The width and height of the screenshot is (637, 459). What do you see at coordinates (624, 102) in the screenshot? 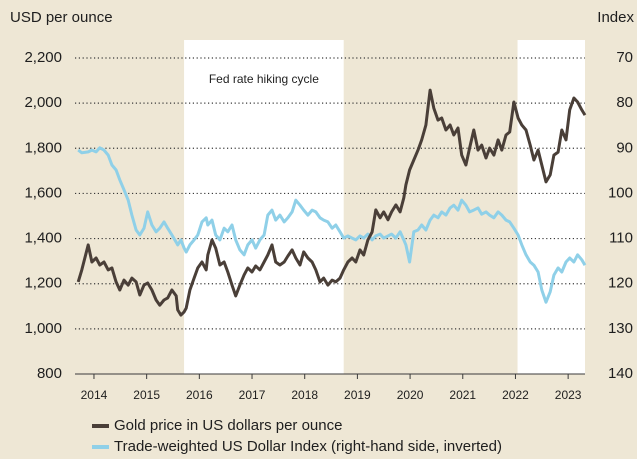
I see `y2-tick-label: 80` at bounding box center [624, 102].